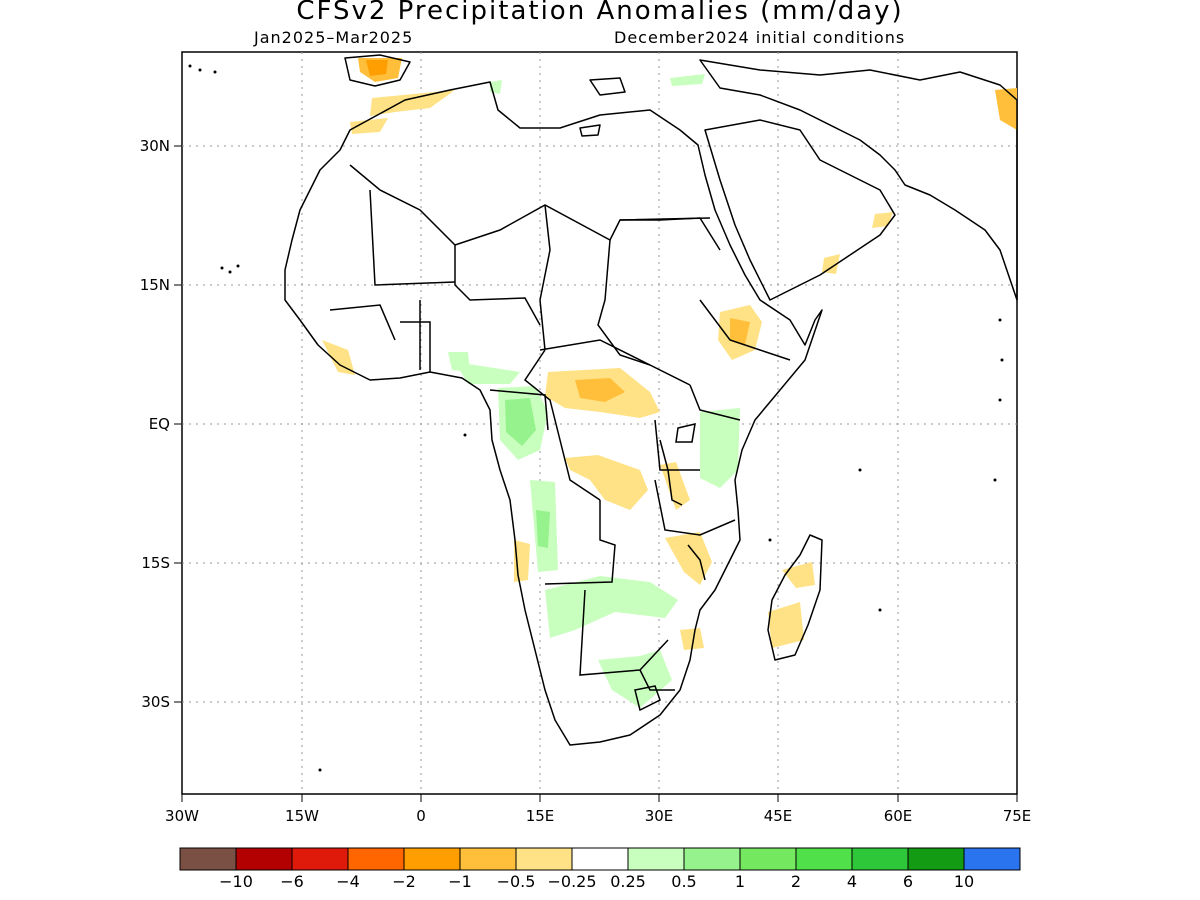 The image size is (1200, 900). Describe the element at coordinates (908, 881) in the screenshot. I see `colorbar-label: 6` at that location.